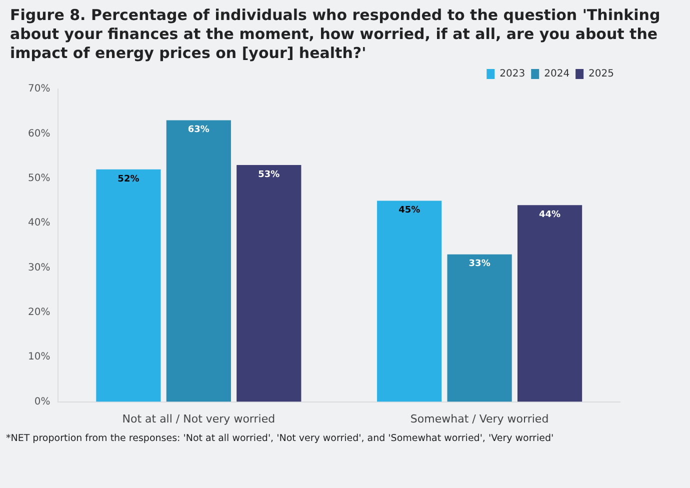 The image size is (690, 488). Describe the element at coordinates (39, 312) in the screenshot. I see `y-tick-label: 20%` at that location.